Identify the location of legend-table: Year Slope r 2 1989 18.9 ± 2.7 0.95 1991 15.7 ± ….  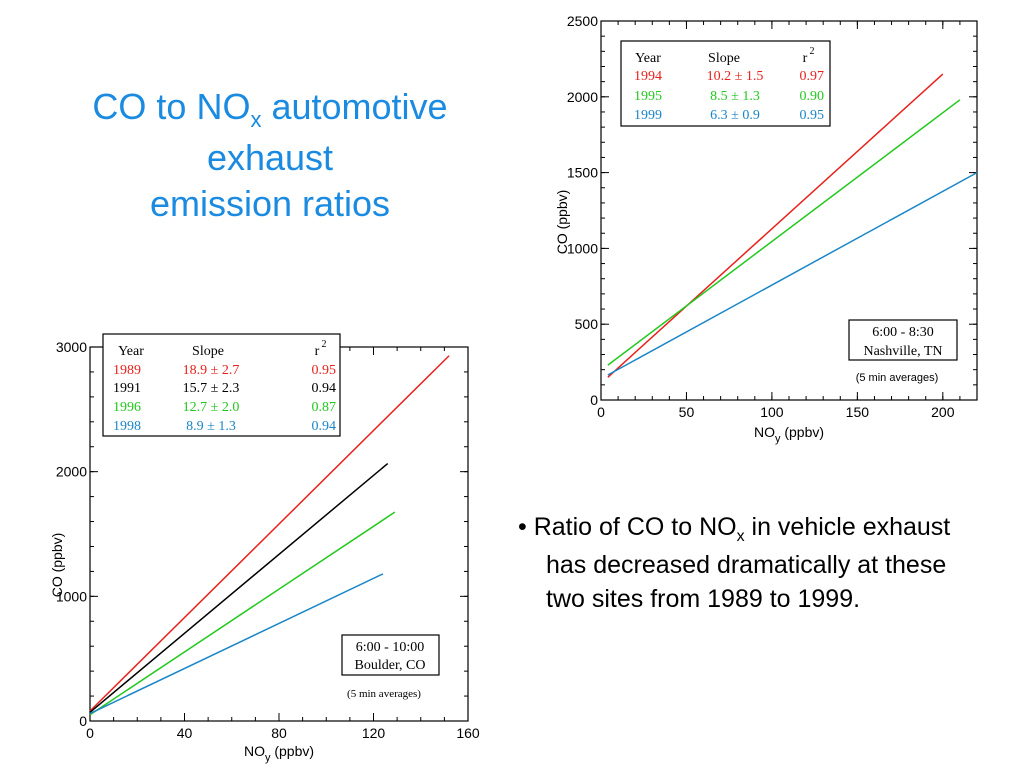
(221, 385).